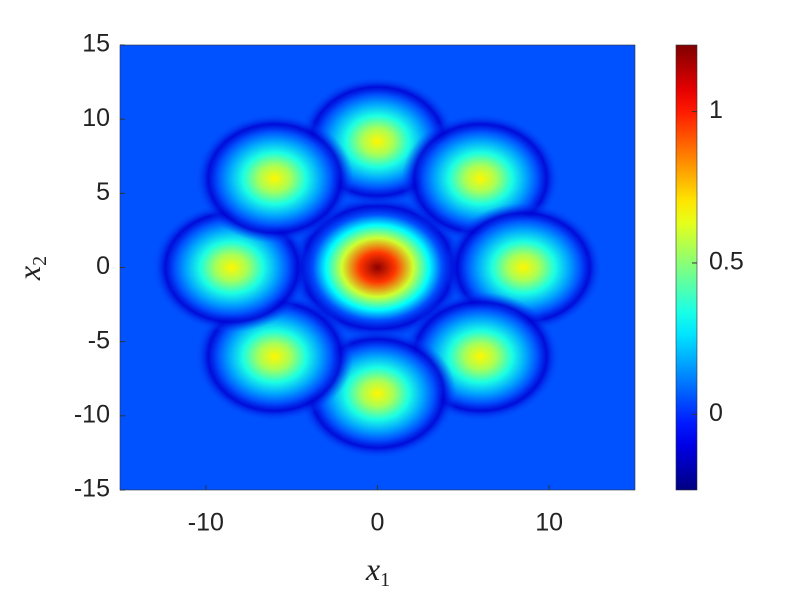 The height and width of the screenshot is (595, 793). What do you see at coordinates (96, 118) in the screenshot?
I see `y-tick-label: 10` at bounding box center [96, 118].